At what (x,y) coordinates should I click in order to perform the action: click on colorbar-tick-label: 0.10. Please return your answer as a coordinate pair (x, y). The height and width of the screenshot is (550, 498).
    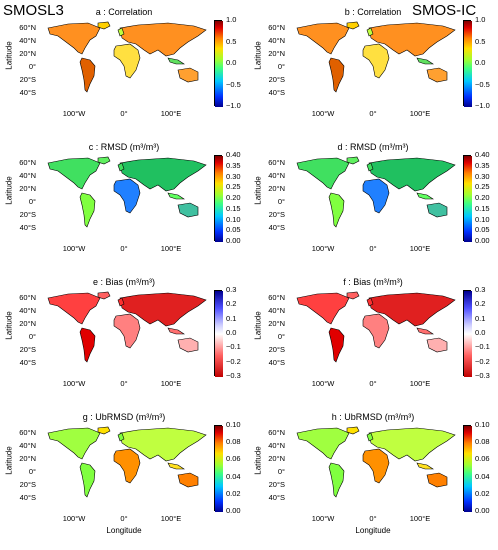
    Looking at the image, I should click on (482, 219).